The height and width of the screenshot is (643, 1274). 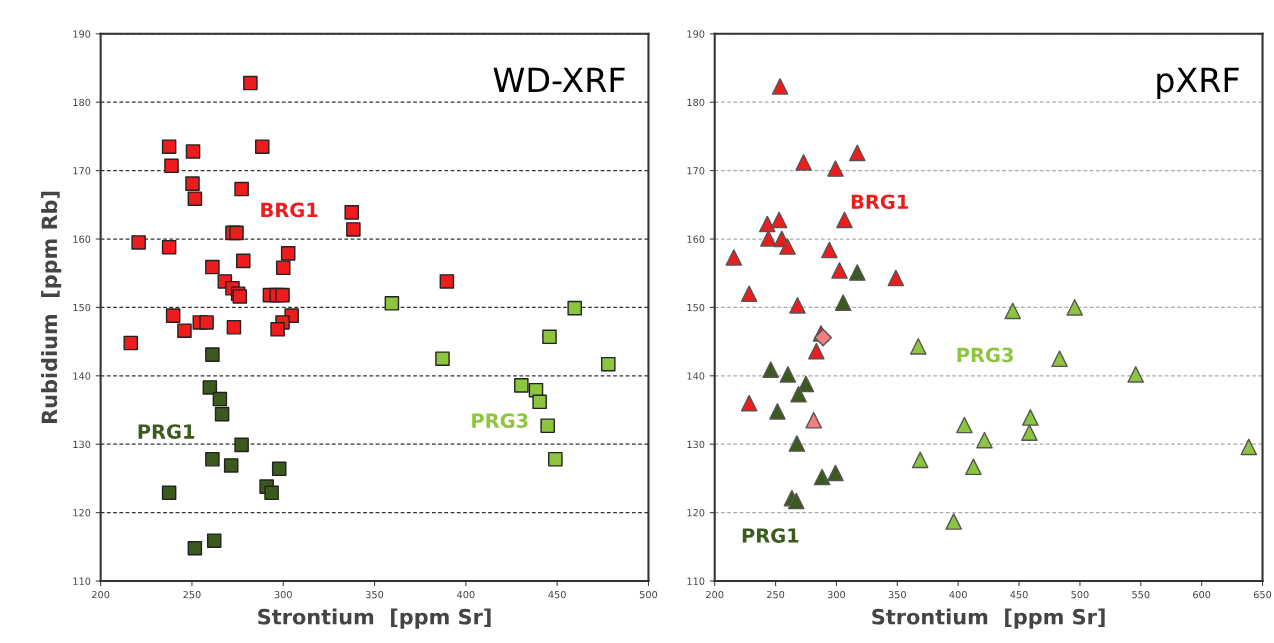 What do you see at coordinates (1262, 594) in the screenshot?
I see `x-tick-label: 650` at bounding box center [1262, 594].